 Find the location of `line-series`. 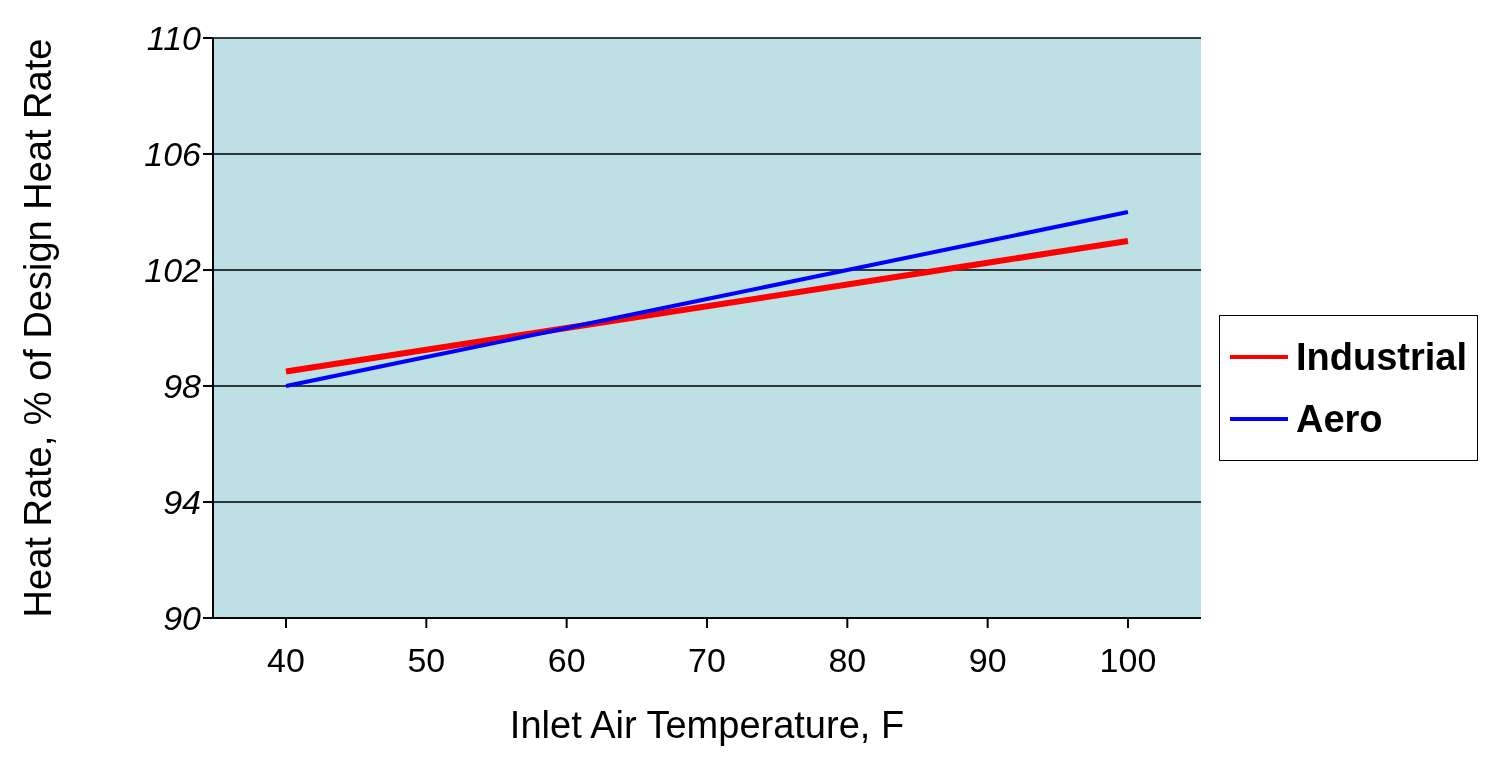

line-series is located at coordinates (707, 299).